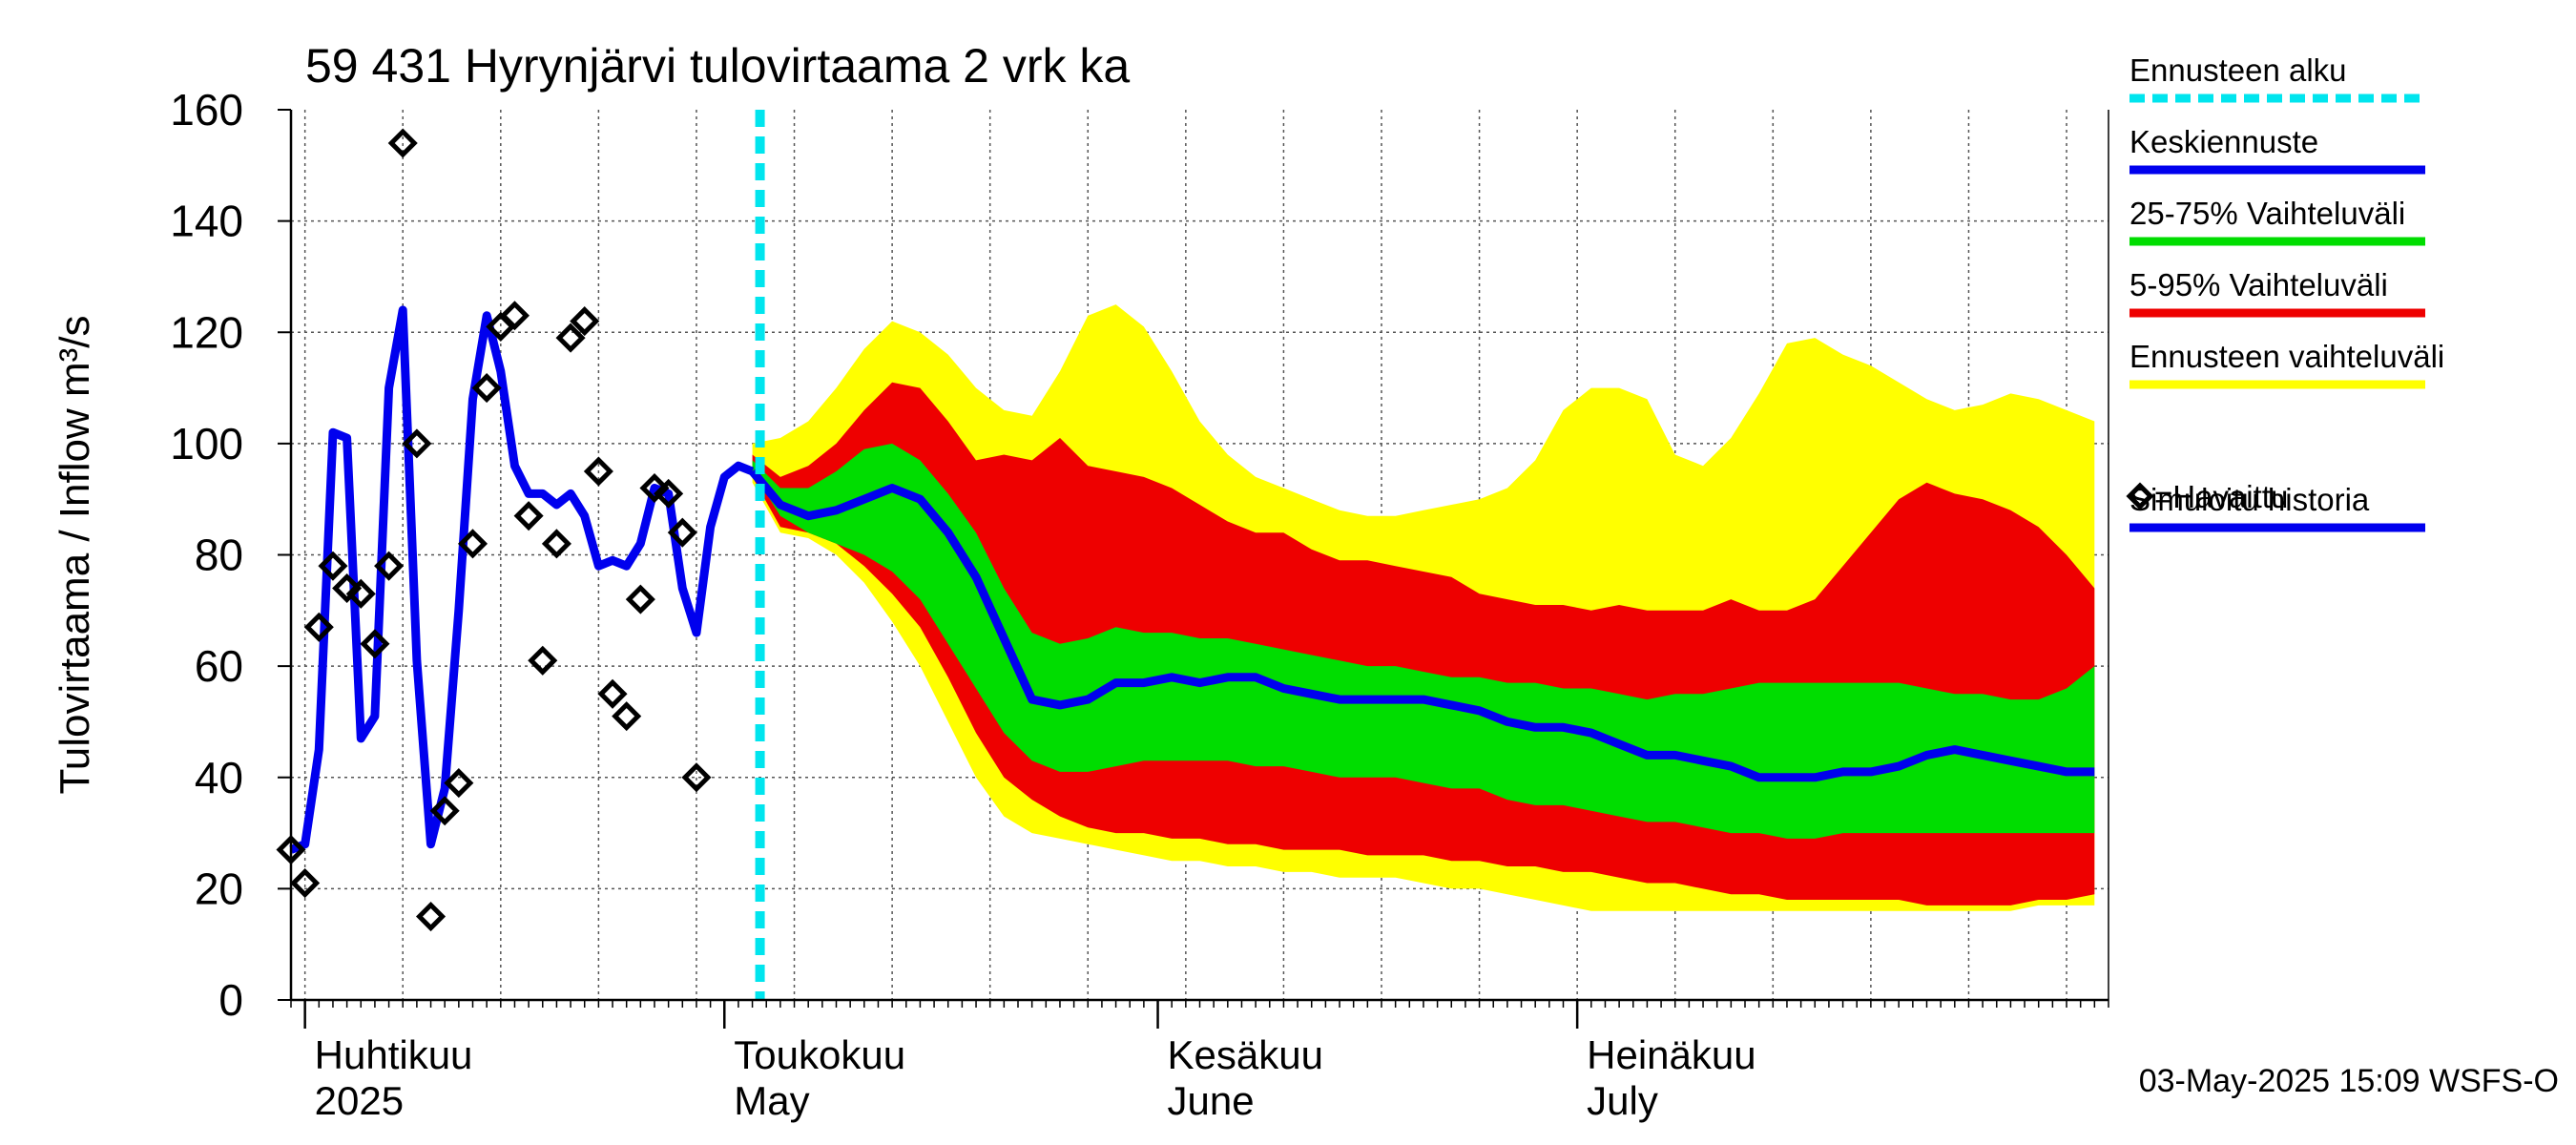 This screenshot has width=2576, height=1145. What do you see at coordinates (219, 666) in the screenshot?
I see `y-tick-label-3: 60` at bounding box center [219, 666].